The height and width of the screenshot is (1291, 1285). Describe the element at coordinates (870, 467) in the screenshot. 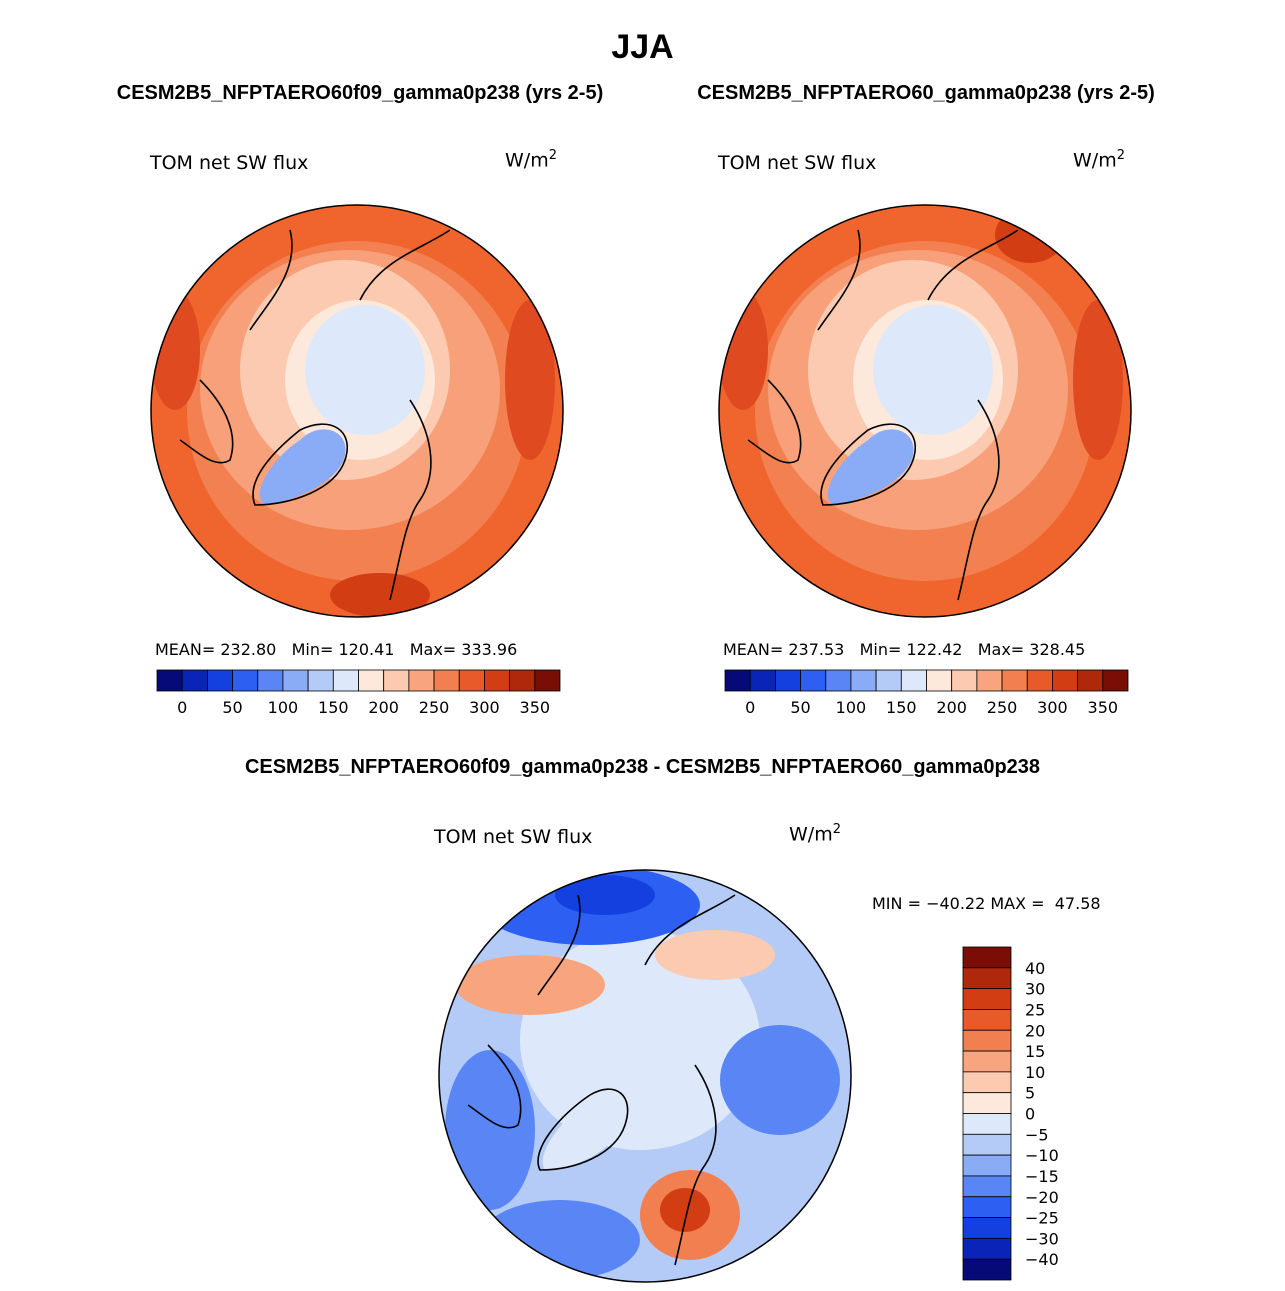

I see `map-2-greenland-ice` at that location.